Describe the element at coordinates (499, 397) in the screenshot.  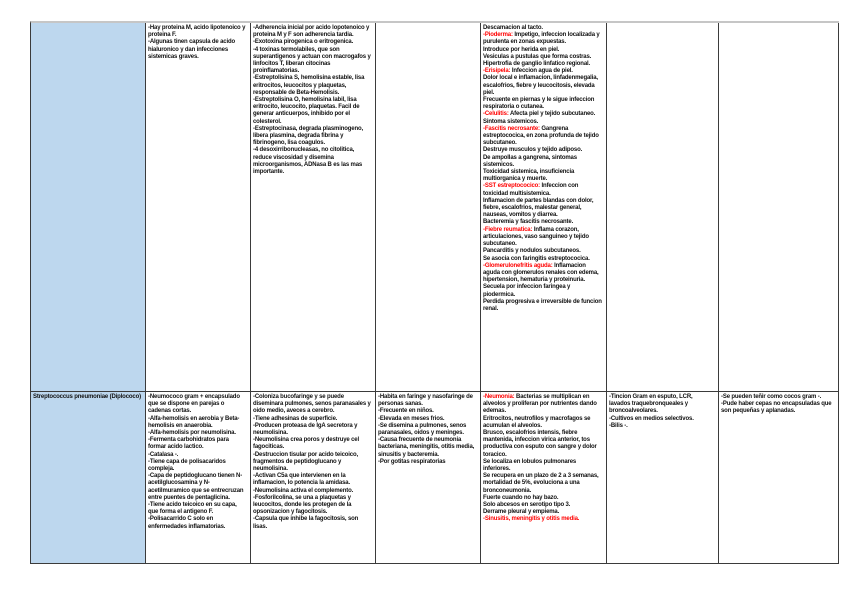
I see `highlighted-term: -Neumonia:` at that location.